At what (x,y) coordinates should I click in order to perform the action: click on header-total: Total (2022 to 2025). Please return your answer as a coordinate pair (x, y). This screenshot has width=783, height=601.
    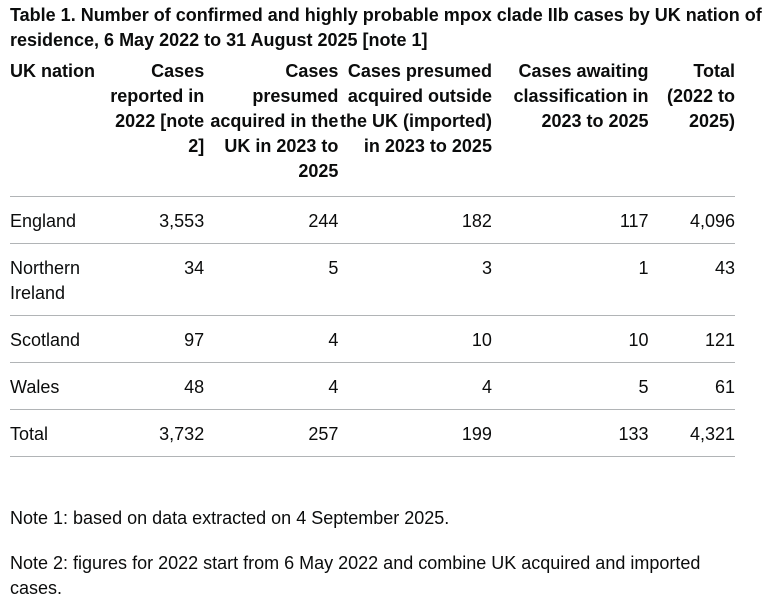
    Looking at the image, I should click on (691, 128).